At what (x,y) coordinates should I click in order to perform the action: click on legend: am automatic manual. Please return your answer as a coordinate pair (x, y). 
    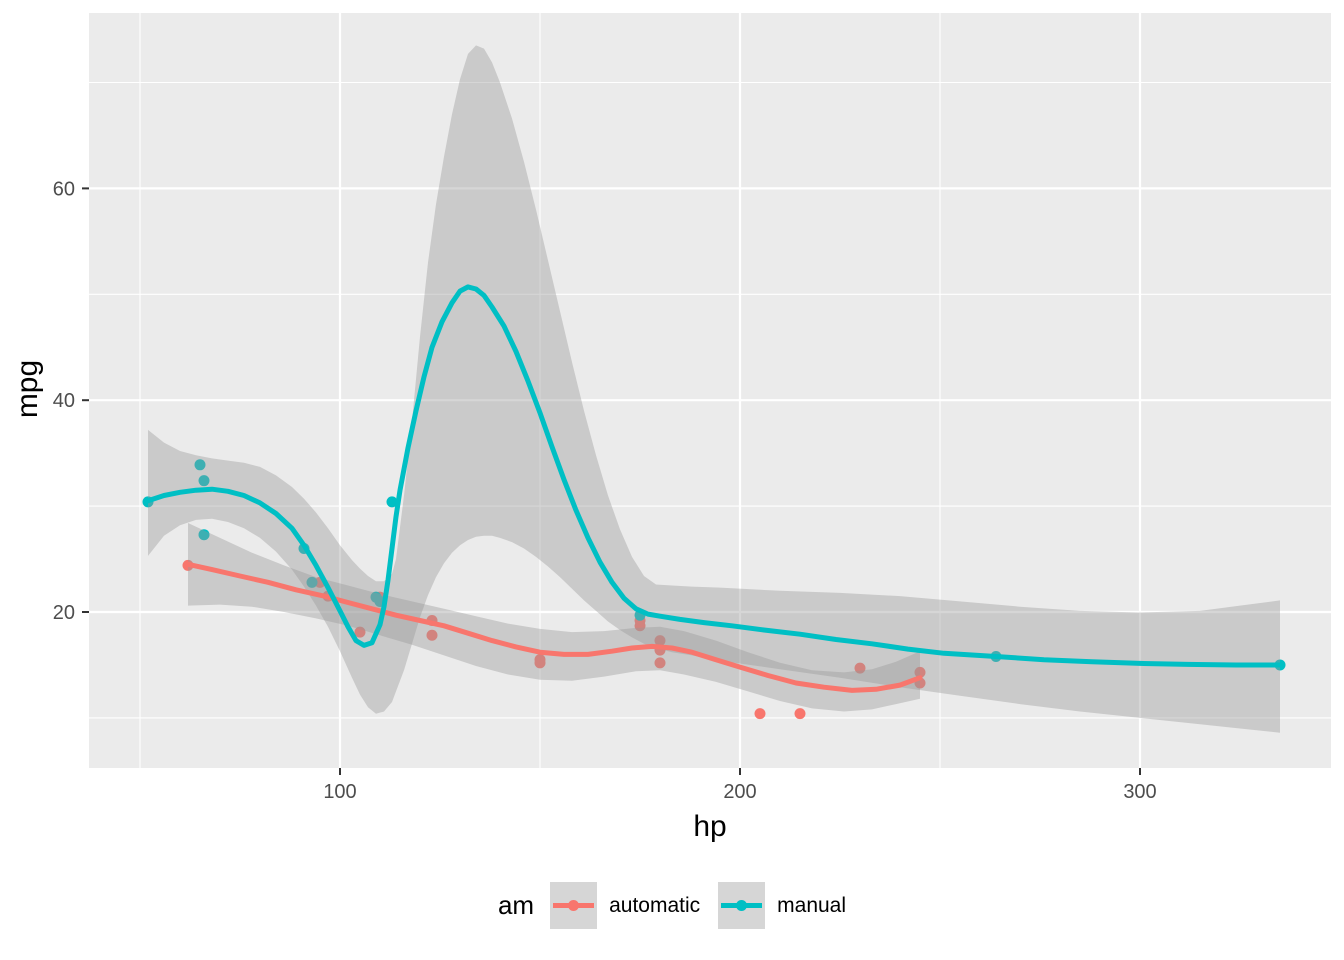
    Looking at the image, I should click on (672, 905).